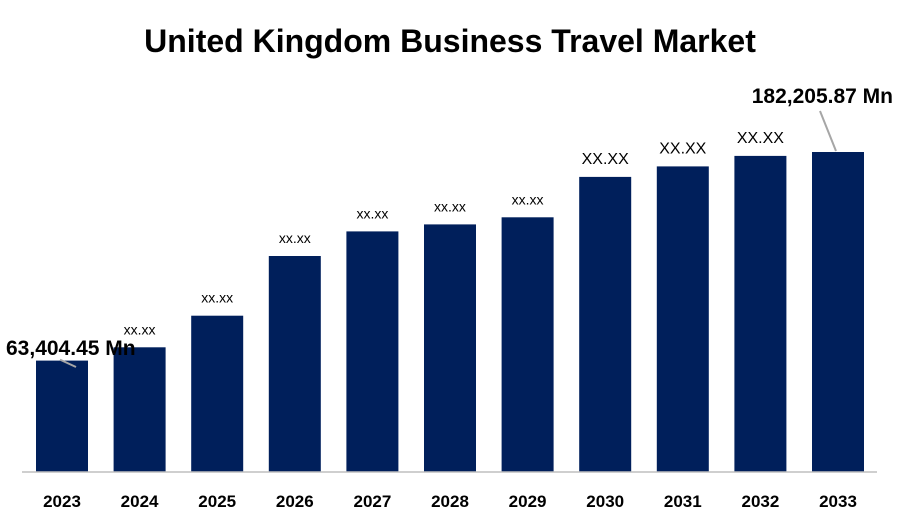 This screenshot has height=525, width=900. I want to click on bar-2030, so click(605, 324).